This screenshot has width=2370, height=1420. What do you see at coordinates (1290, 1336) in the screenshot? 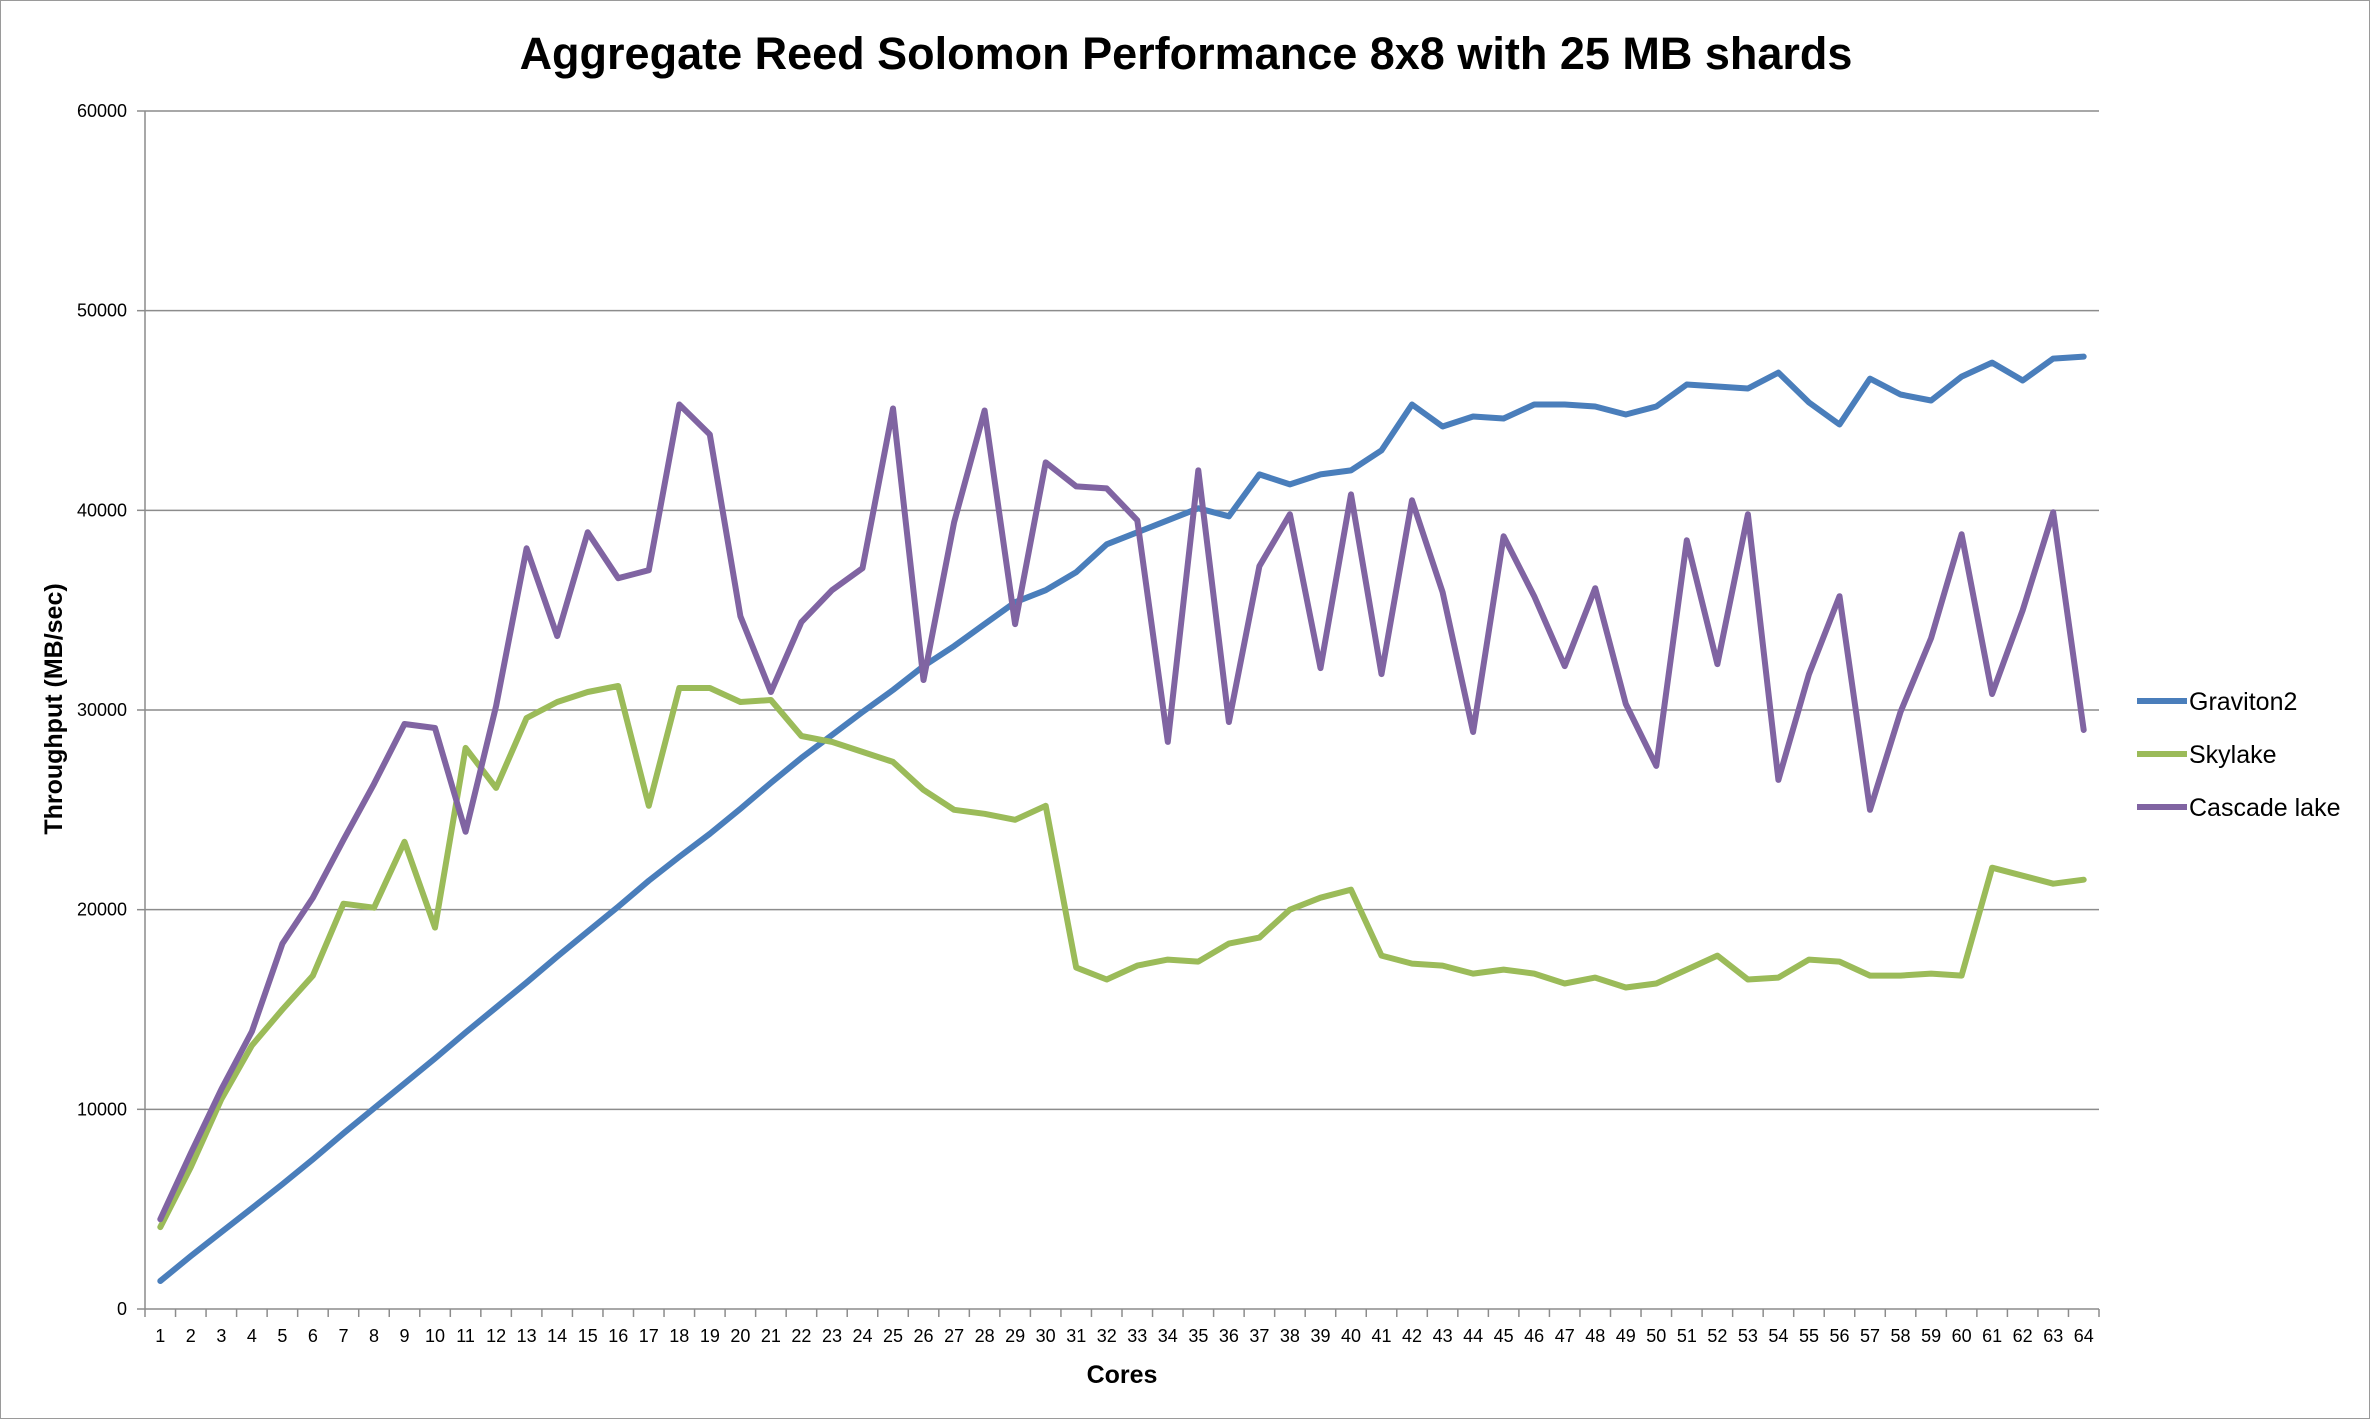
I see `x-tick-label: 38` at bounding box center [1290, 1336].